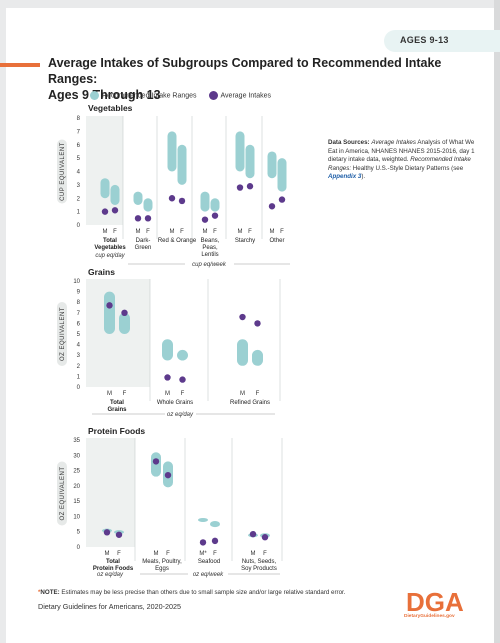 This screenshot has height=643, width=500. What do you see at coordinates (429, 616) in the screenshot?
I see `dga-logo-url: DietaryGuidelines.gov` at bounding box center [429, 616].